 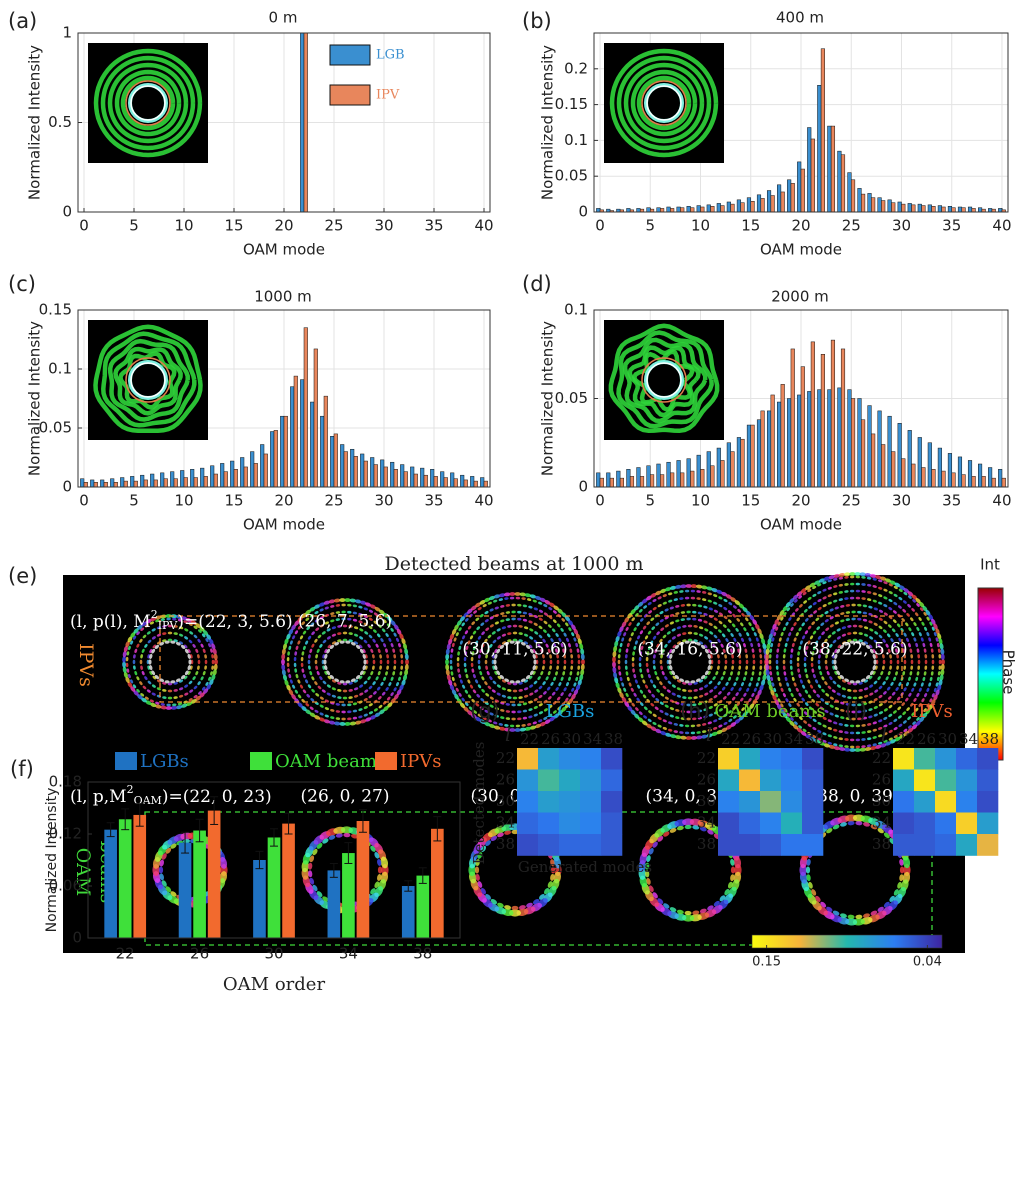 I want to click on x-tick-label: 25, so click(x=851, y=501).